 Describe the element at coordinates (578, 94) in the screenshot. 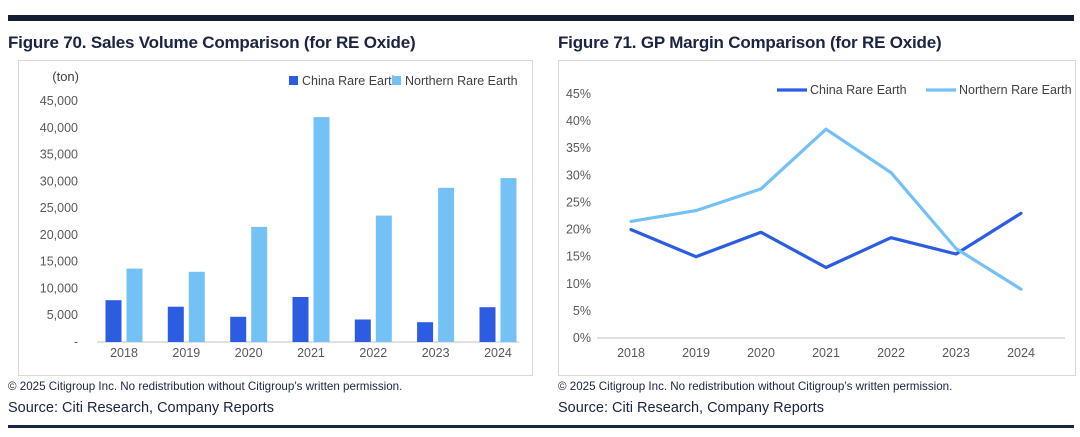

I see `y-axis-tick-label: 45%` at that location.